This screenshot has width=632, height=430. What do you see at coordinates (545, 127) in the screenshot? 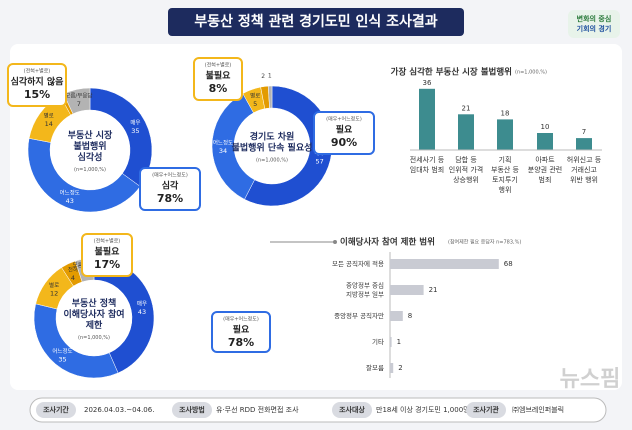
I see `bar-value: 10` at bounding box center [545, 127].